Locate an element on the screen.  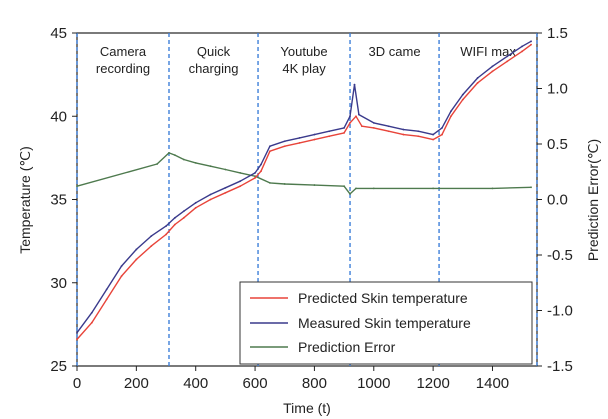
y2-axis-ticks: -1.5 -1.0 -0.5 0.0 0.5 1.0 1.5 is located at coordinates (555, 200).